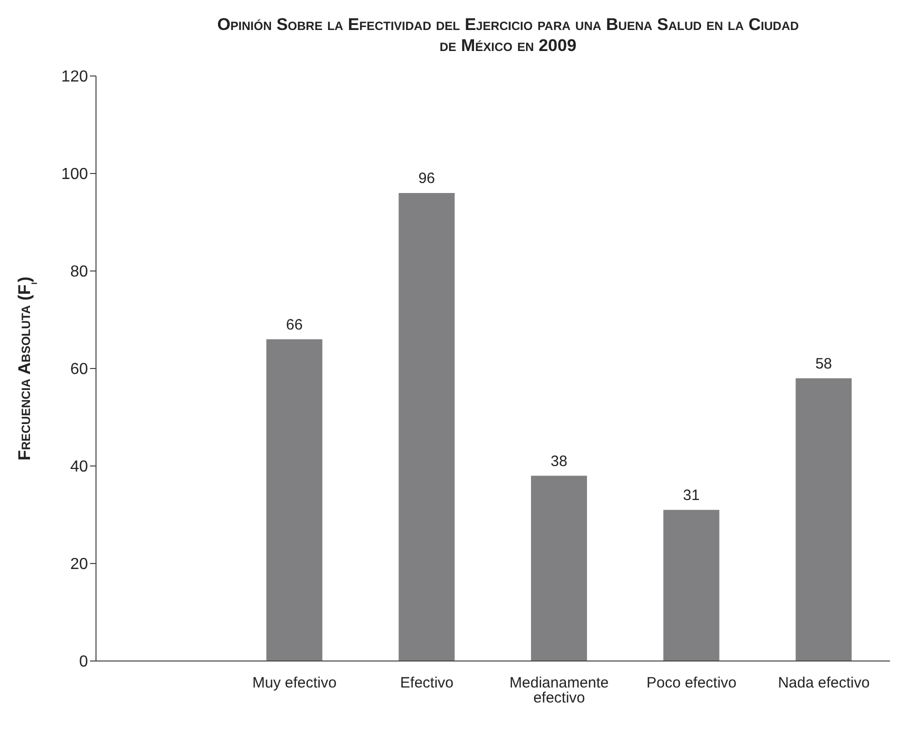  What do you see at coordinates (83, 662) in the screenshot?
I see `y-tick-label: 0` at bounding box center [83, 662].